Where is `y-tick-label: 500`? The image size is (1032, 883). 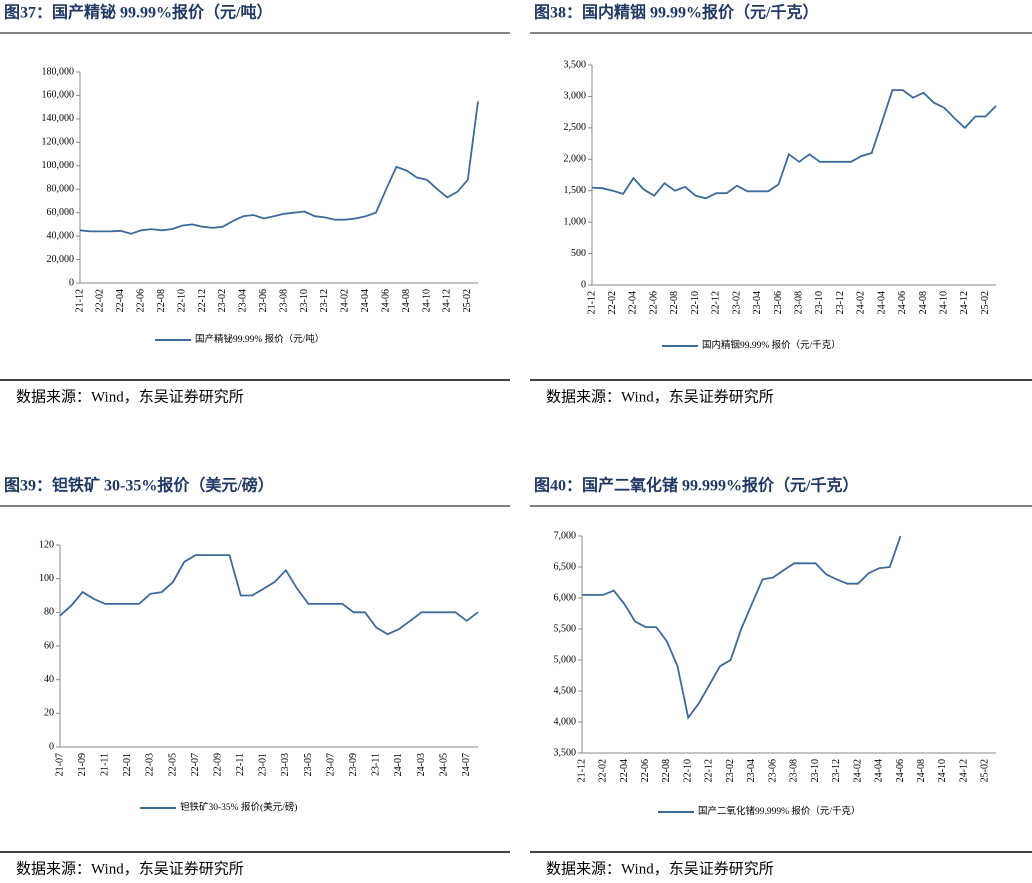 y-tick-label: 500 is located at coordinates (578, 253).